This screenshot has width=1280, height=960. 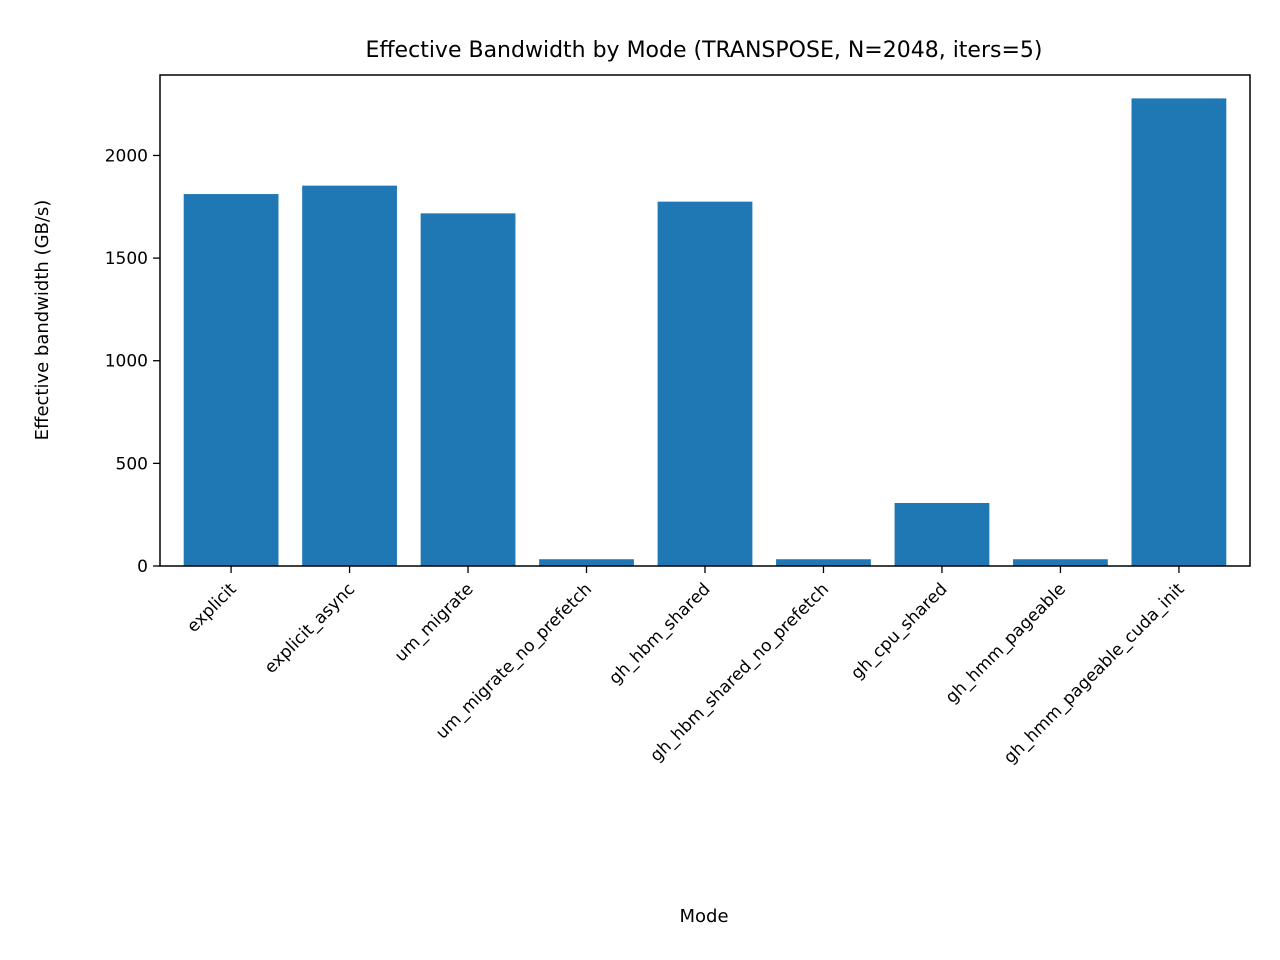 What do you see at coordinates (42, 320) in the screenshot?
I see `y-axis-label: Effective bandwidth (GB/s)` at bounding box center [42, 320].